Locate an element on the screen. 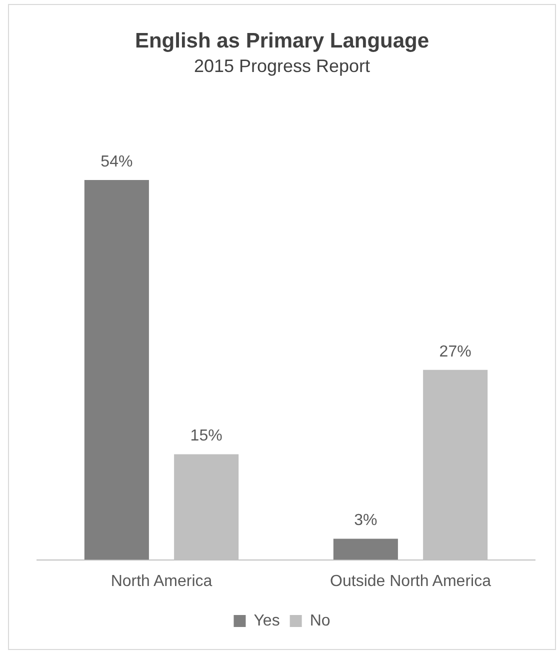 The image size is (558, 654). chart-title: English as Primary Language is located at coordinates (282, 40).